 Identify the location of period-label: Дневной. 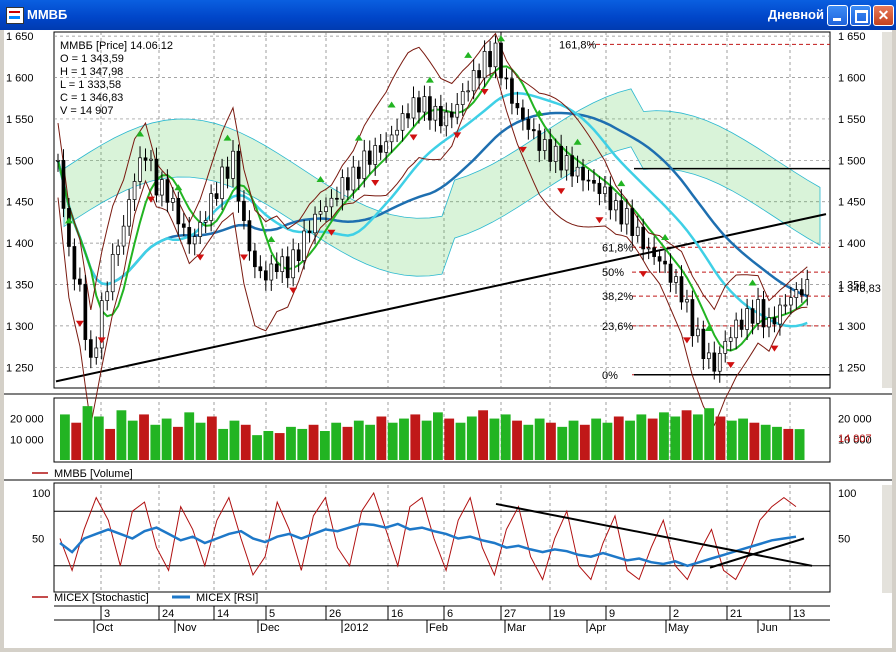
(795, 14).